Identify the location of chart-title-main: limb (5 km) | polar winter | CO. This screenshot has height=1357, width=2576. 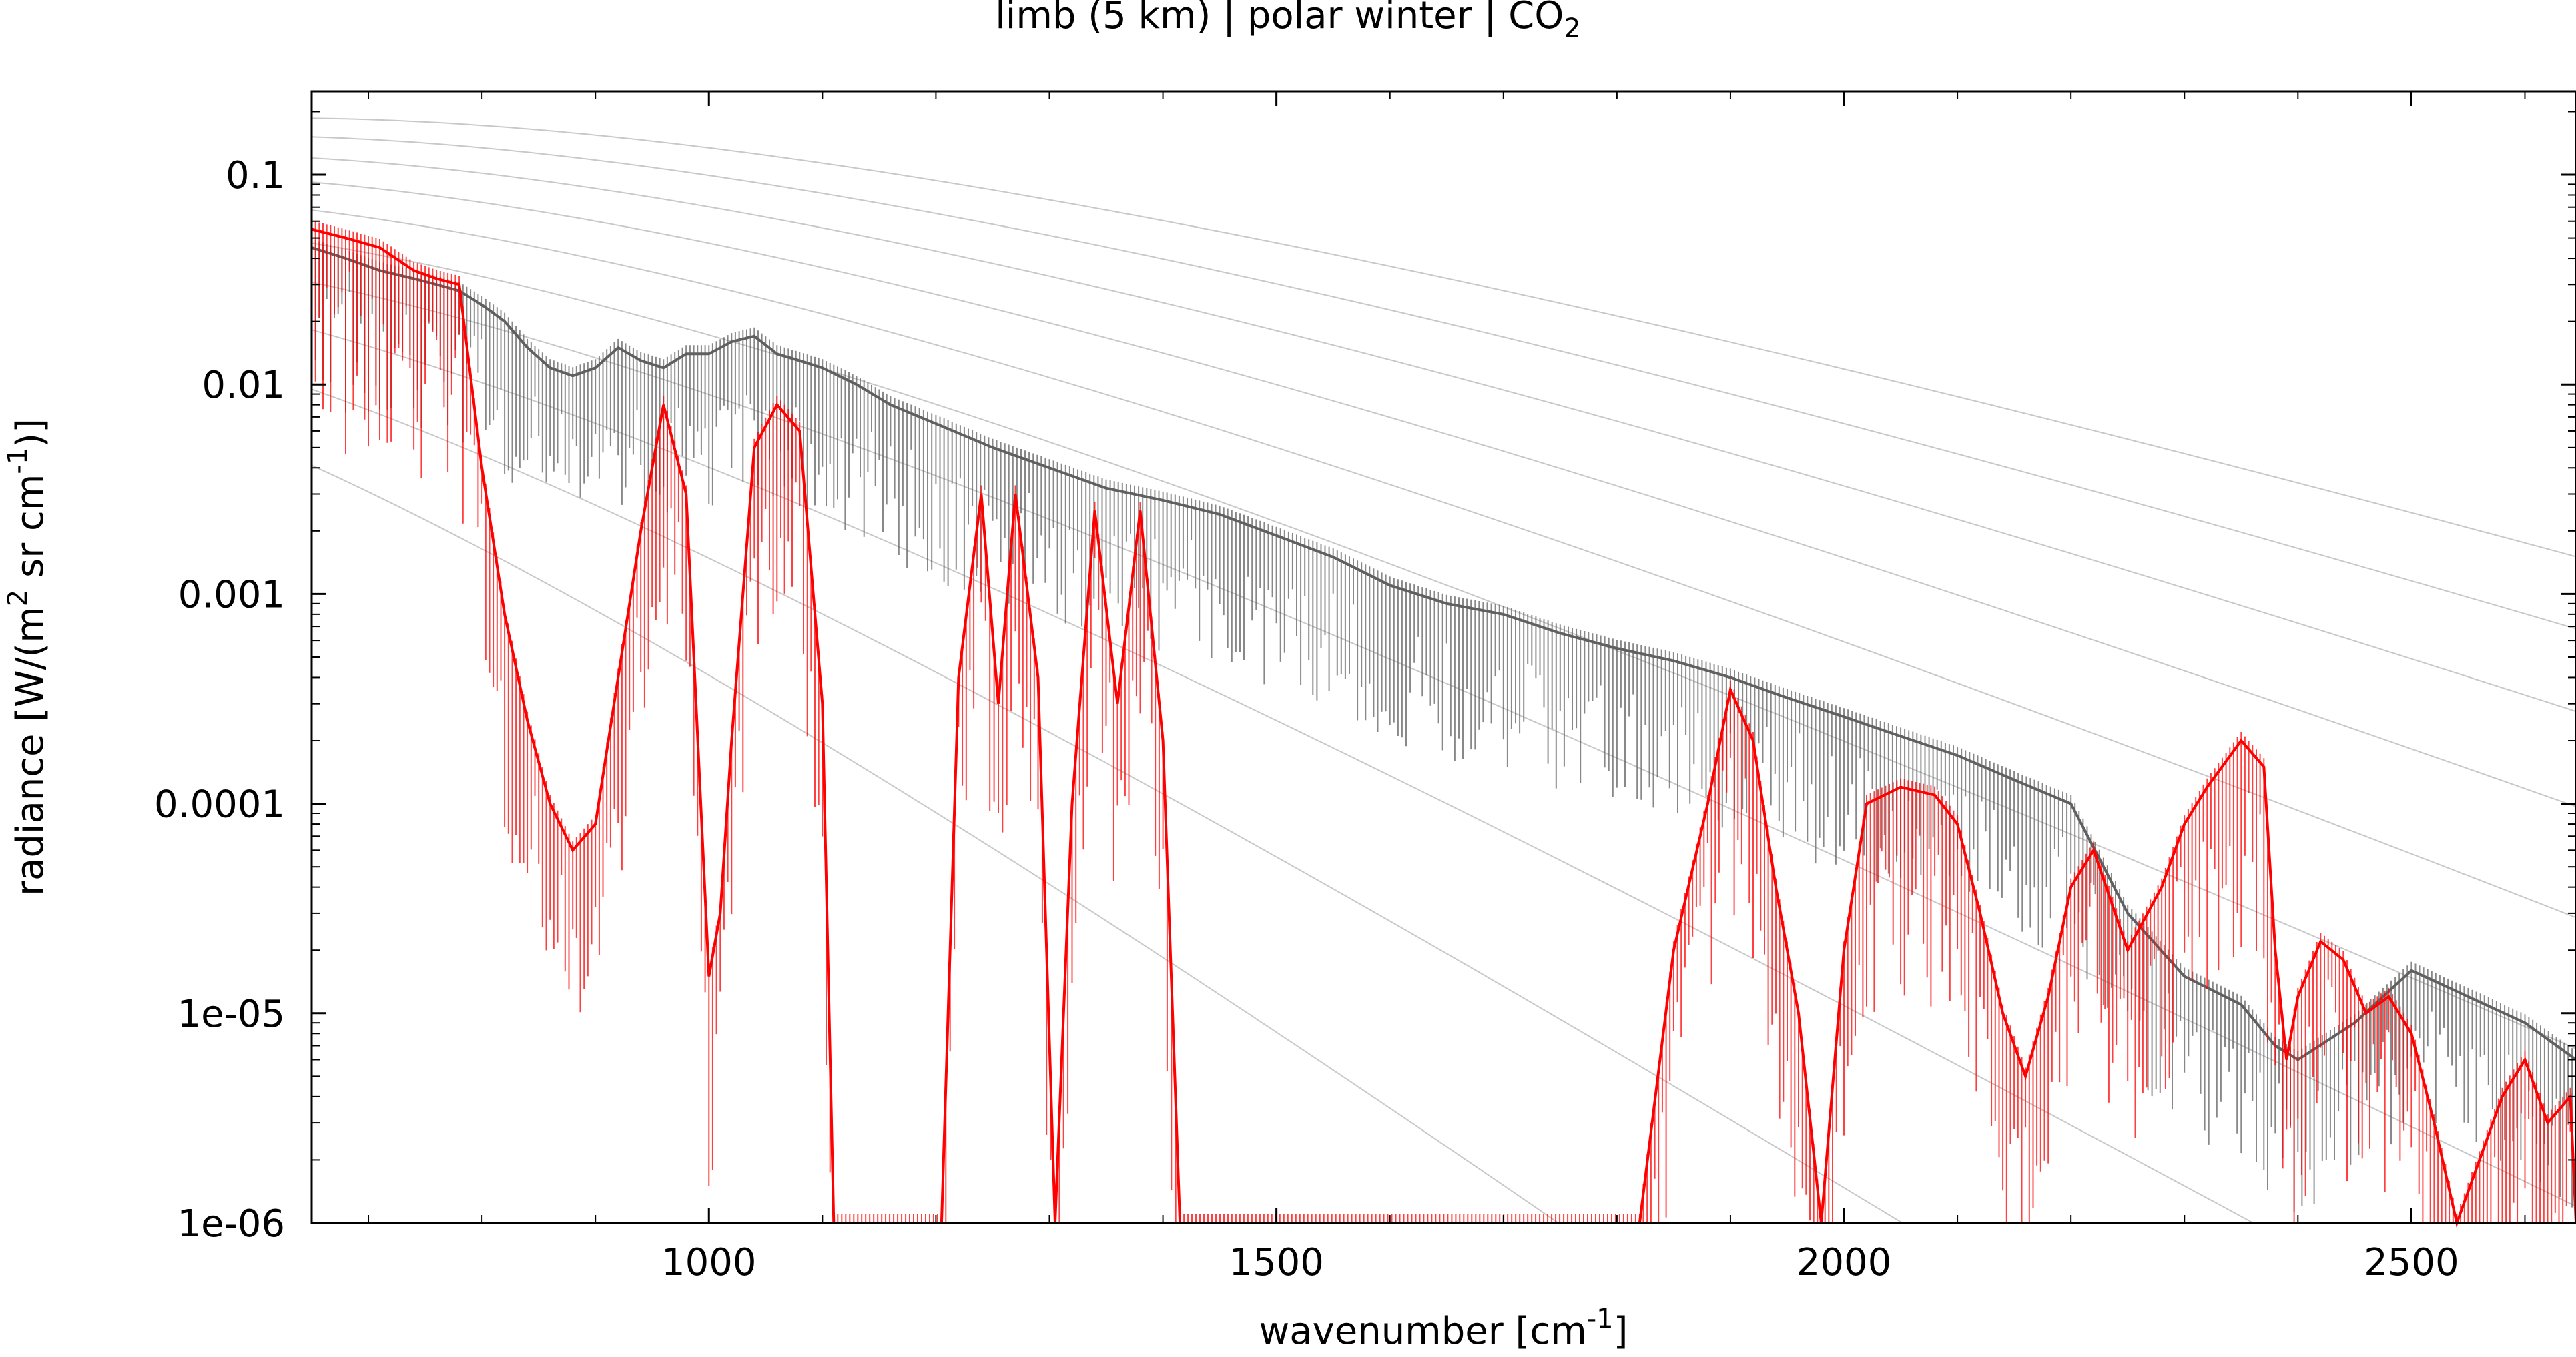
(1279, 18).